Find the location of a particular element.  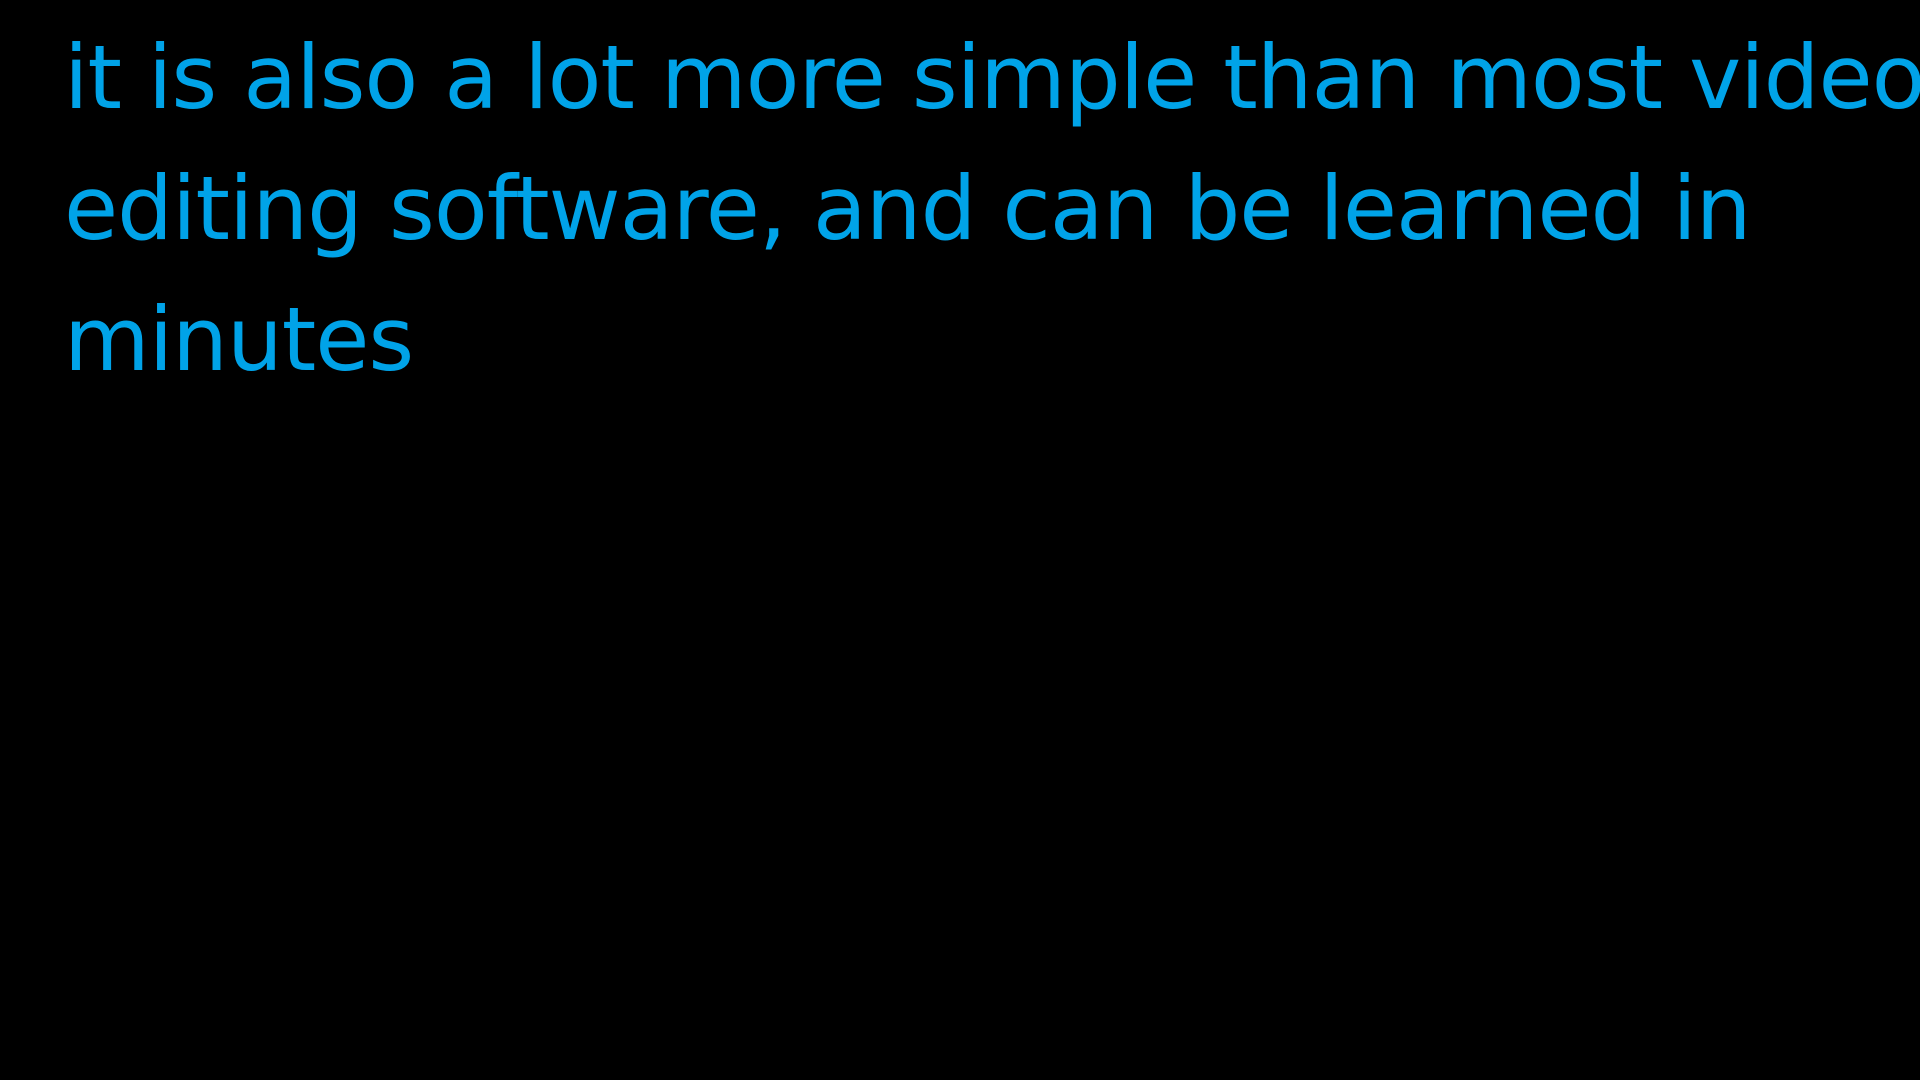

caption-line-3: minutes is located at coordinates (239, 339).